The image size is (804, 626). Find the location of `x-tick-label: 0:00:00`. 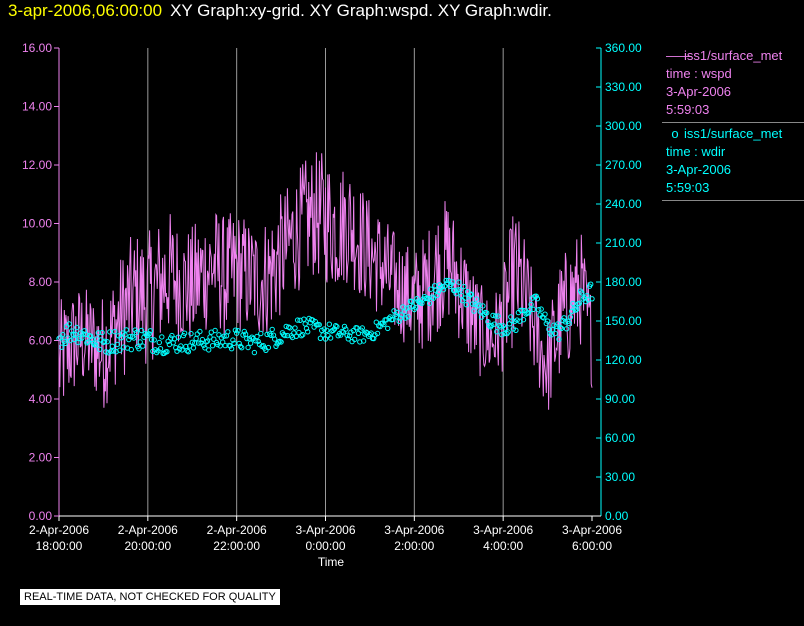

x-tick-label: 0:00:00 is located at coordinates (325, 546).